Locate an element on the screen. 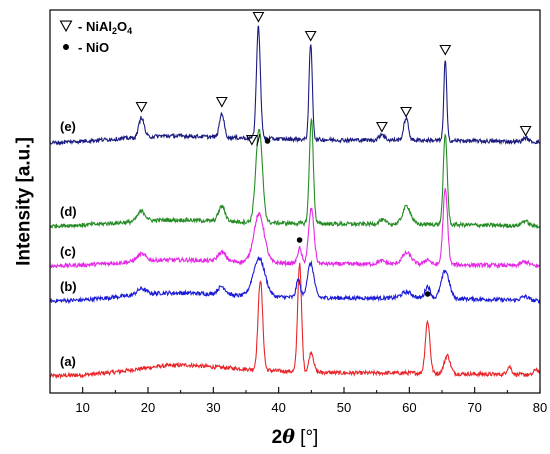 This screenshot has height=454, width=550. dot-marker-icon is located at coordinates (66, 47).